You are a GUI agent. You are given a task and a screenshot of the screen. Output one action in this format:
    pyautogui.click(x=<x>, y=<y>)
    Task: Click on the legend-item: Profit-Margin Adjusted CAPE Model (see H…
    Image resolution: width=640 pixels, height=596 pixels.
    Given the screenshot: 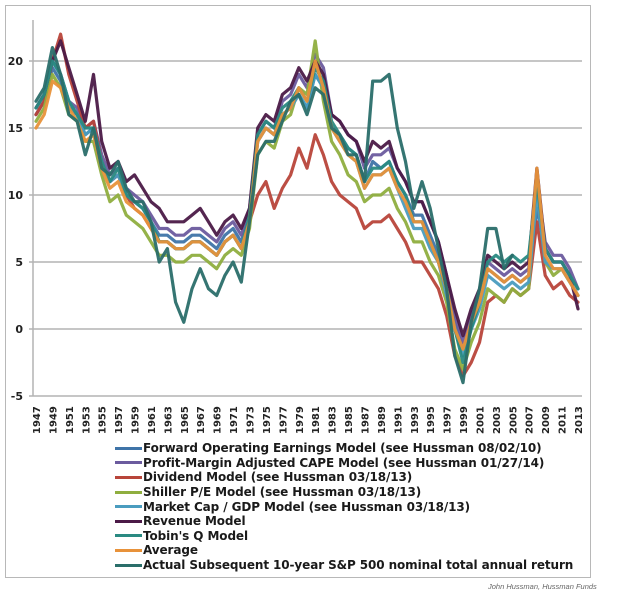 What is the action you would take?
    pyautogui.click(x=344, y=463)
    